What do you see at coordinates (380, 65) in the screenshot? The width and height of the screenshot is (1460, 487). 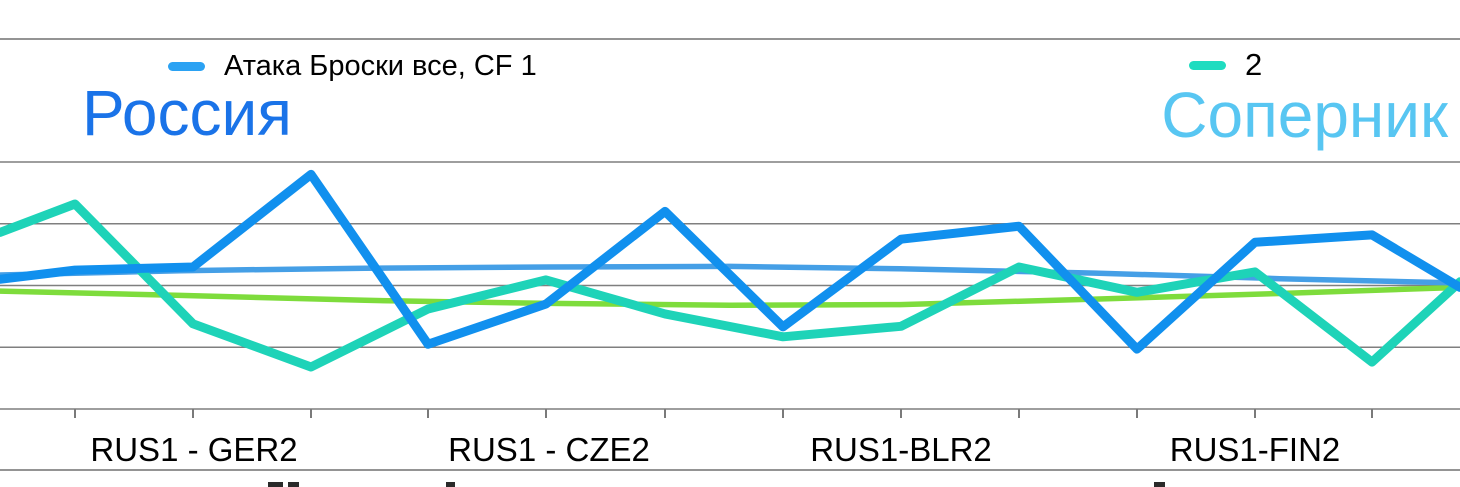 I see `legend-label-team: Атака Броски все, CF 1` at bounding box center [380, 65].